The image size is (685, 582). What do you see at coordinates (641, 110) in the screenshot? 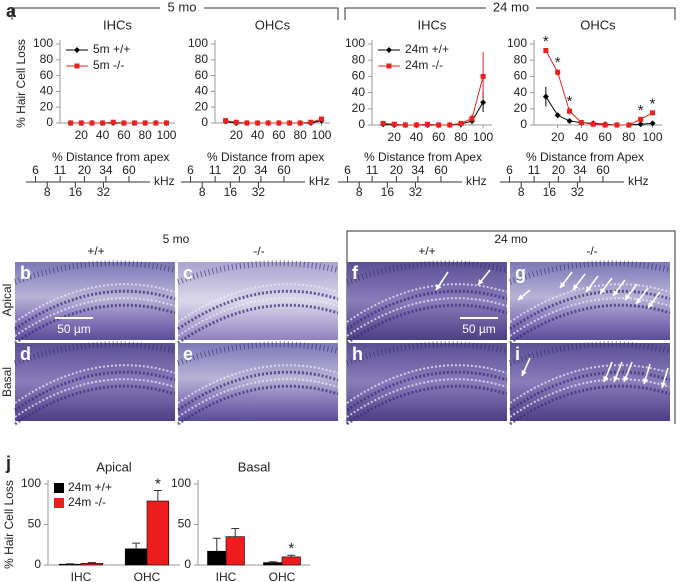
I see `annotation: *` at bounding box center [641, 110].